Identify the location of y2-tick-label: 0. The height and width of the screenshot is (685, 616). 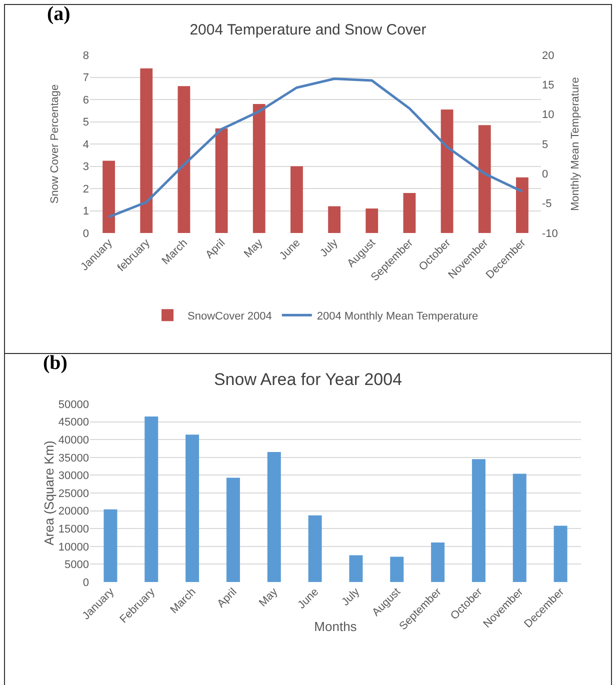
(545, 174).